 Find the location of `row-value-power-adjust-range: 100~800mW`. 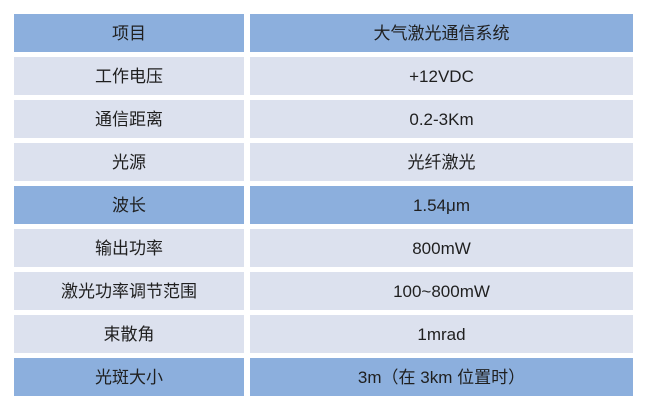

row-value-power-adjust-range: 100~800mW is located at coordinates (441, 291).